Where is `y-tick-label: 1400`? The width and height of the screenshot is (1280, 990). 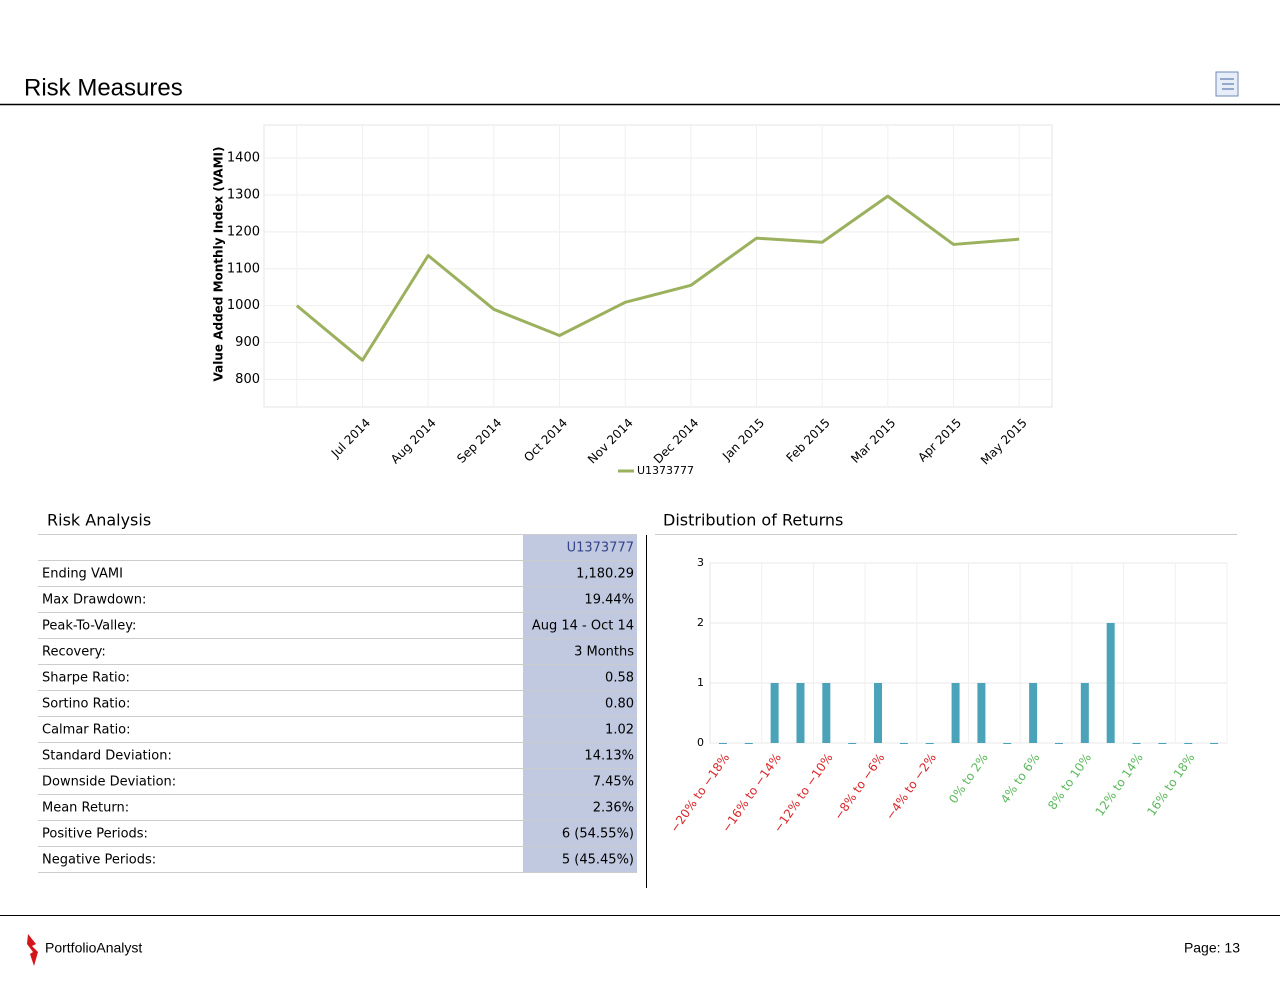 y-tick-label: 1400 is located at coordinates (243, 158).